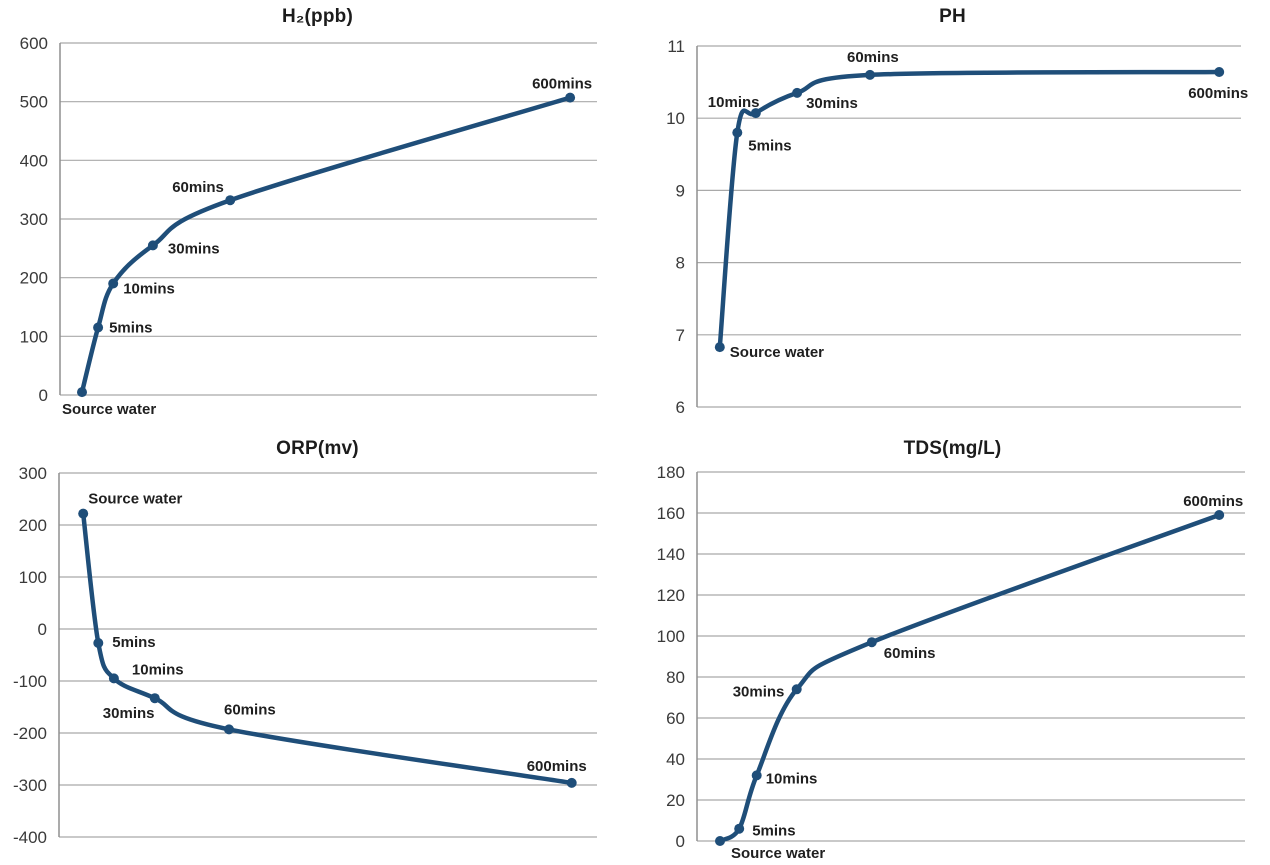 This screenshot has height=865, width=1270. I want to click on y-tick-label: 400, so click(34, 160).